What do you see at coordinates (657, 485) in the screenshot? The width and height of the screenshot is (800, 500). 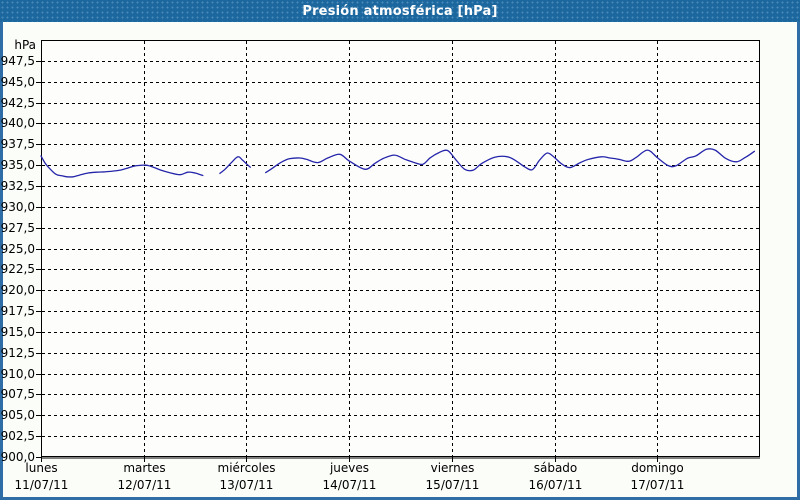 I see `x-date-label: 17/07/11` at bounding box center [657, 485].